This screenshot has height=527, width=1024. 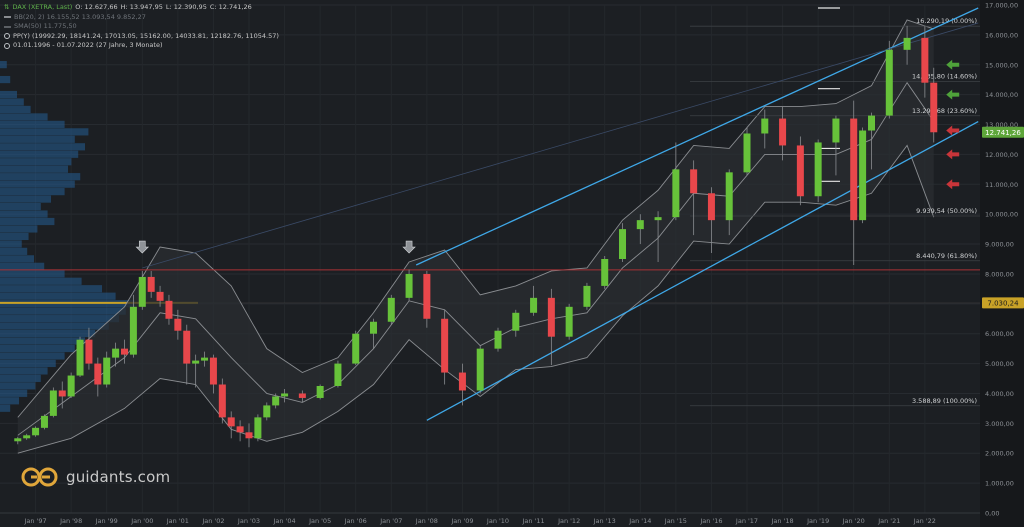 What do you see at coordinates (141, 18) in the screenshot?
I see `legend-bb-row: BB(20, 2) 16.155,52 13.093,54 9.852,27` at bounding box center [141, 18].